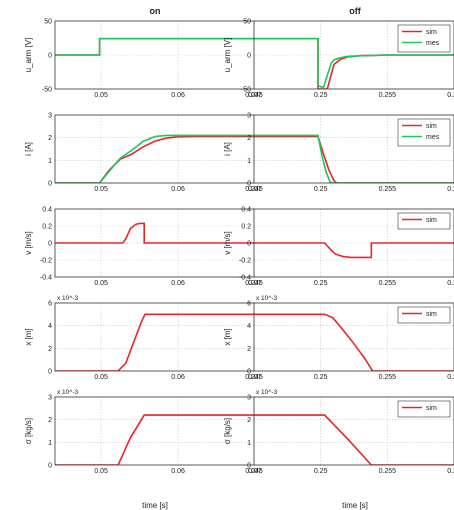  Describe the element at coordinates (227, 243) in the screenshot. I see `y-axis-label: v [m/s]` at that location.